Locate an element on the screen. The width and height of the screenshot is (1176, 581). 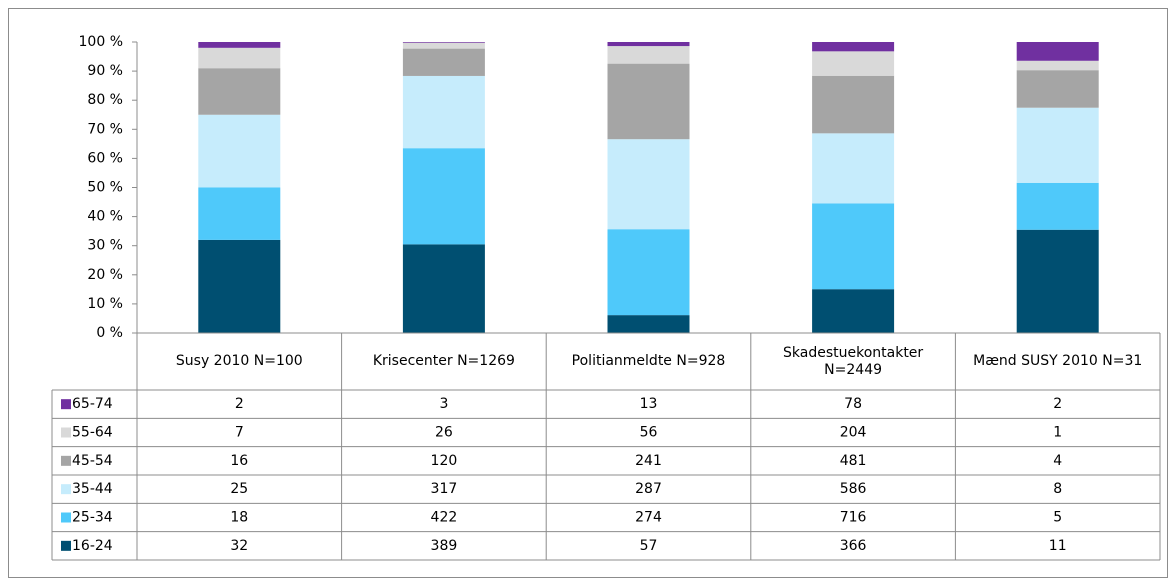
table-value: 11 is located at coordinates (1058, 546).